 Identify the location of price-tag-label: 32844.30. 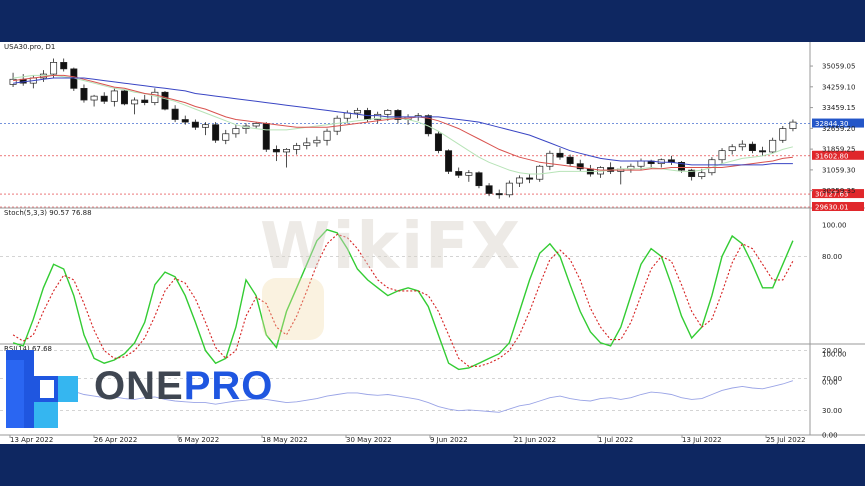
(831, 124).